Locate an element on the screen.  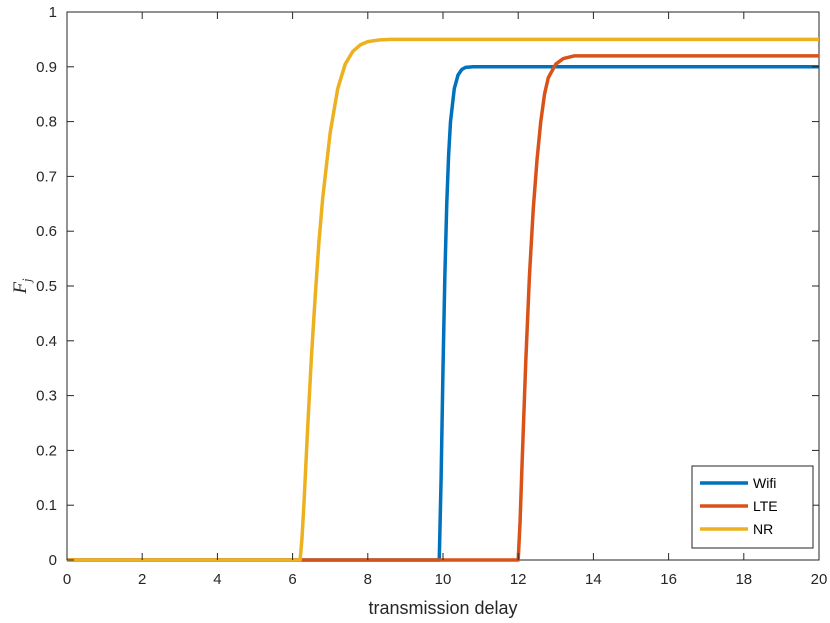
x-tick-label: 18 is located at coordinates (743, 579).